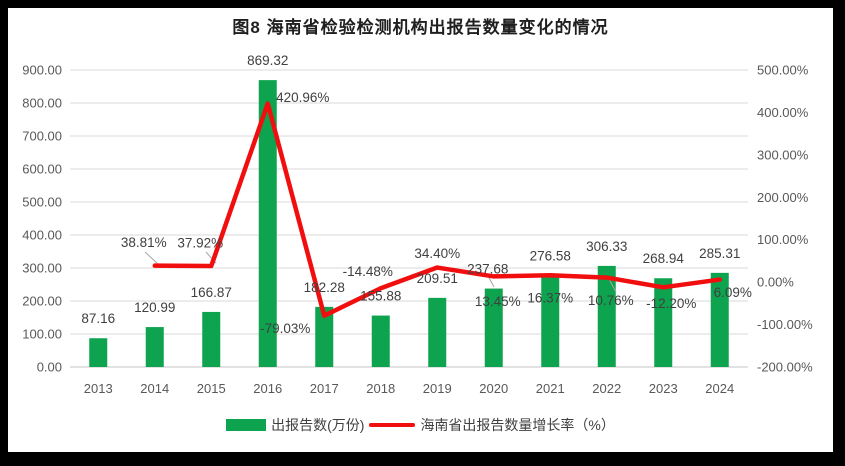 The width and height of the screenshot is (845, 466). What do you see at coordinates (785, 367) in the screenshot?
I see `right-axis-tick: -200.00%` at bounding box center [785, 367].